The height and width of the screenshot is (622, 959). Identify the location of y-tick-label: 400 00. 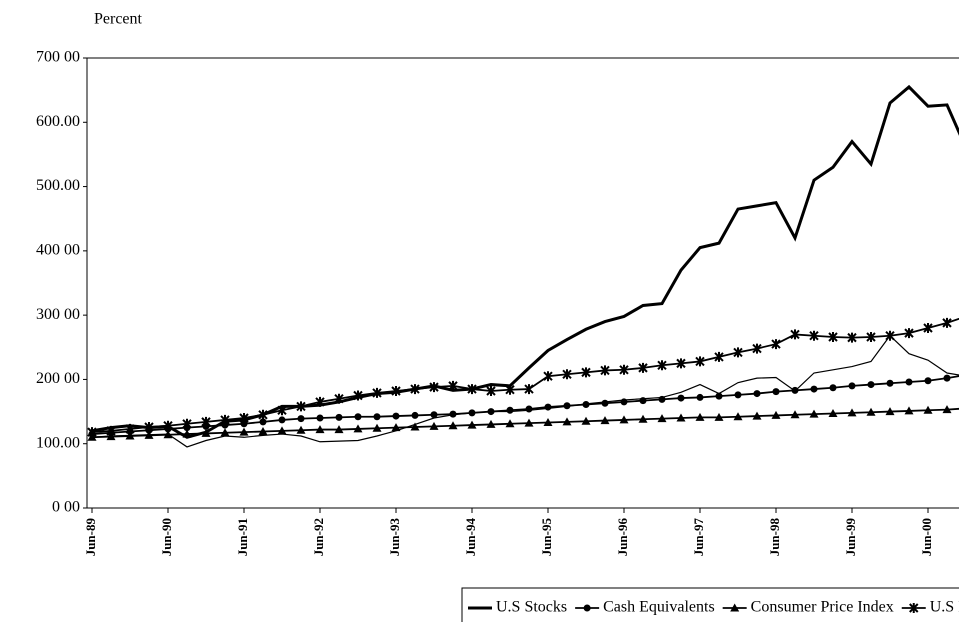
(58, 250).